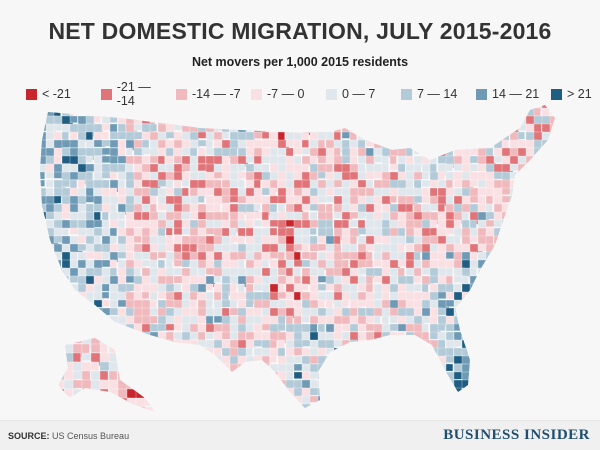 The image size is (600, 450). I want to click on map-subtitle: Net movers per 1,000 2015 residents, so click(300, 62).